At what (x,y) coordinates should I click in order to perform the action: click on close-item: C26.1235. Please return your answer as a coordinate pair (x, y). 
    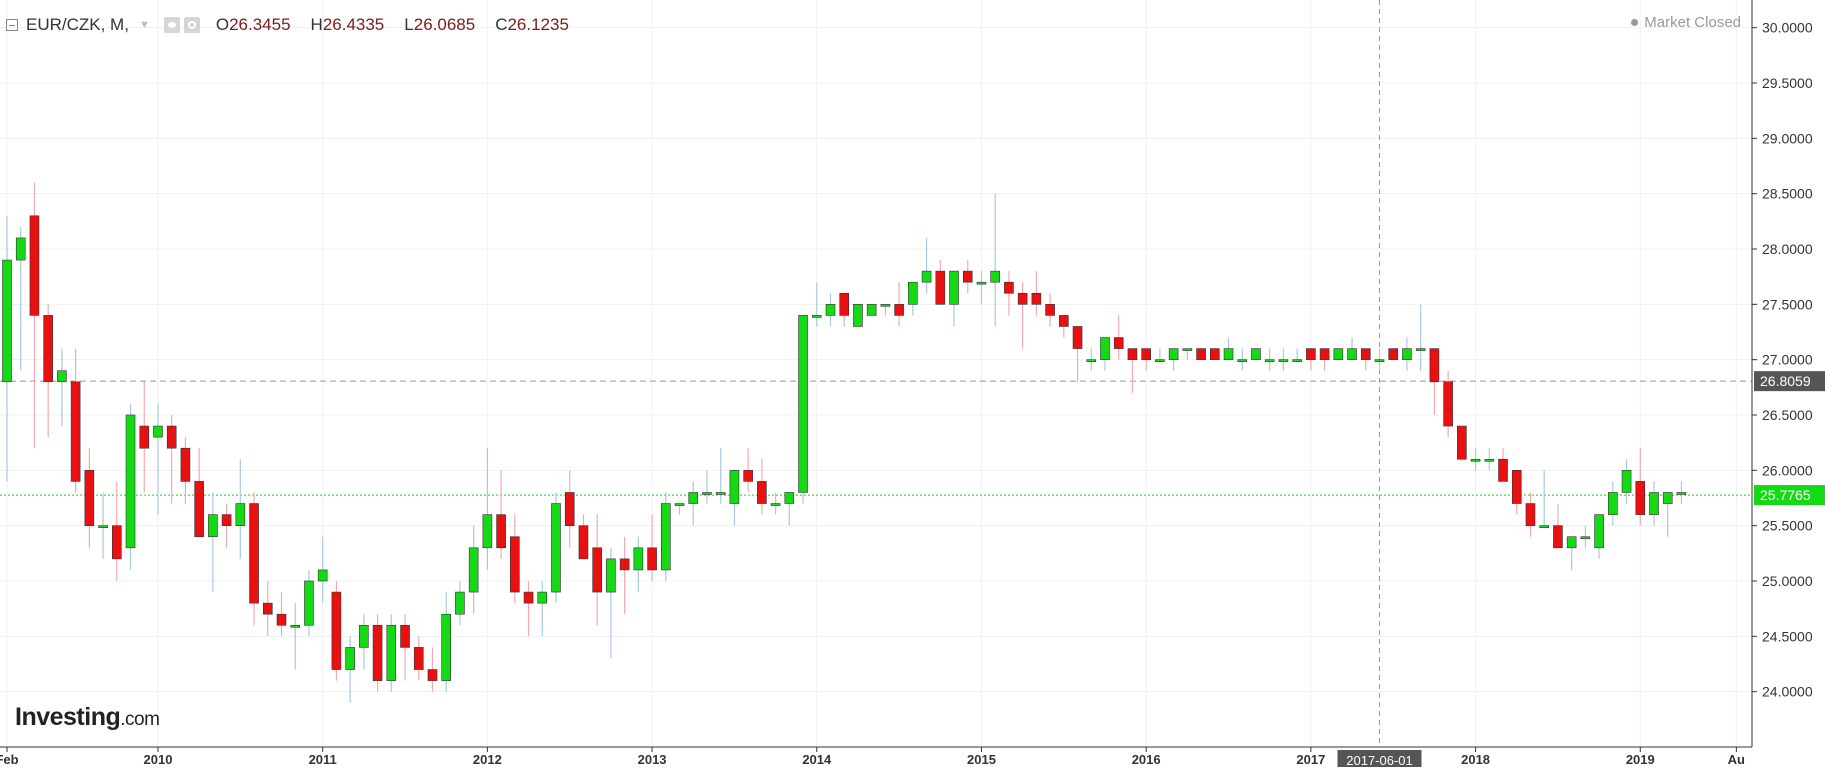
    Looking at the image, I should click on (532, 24).